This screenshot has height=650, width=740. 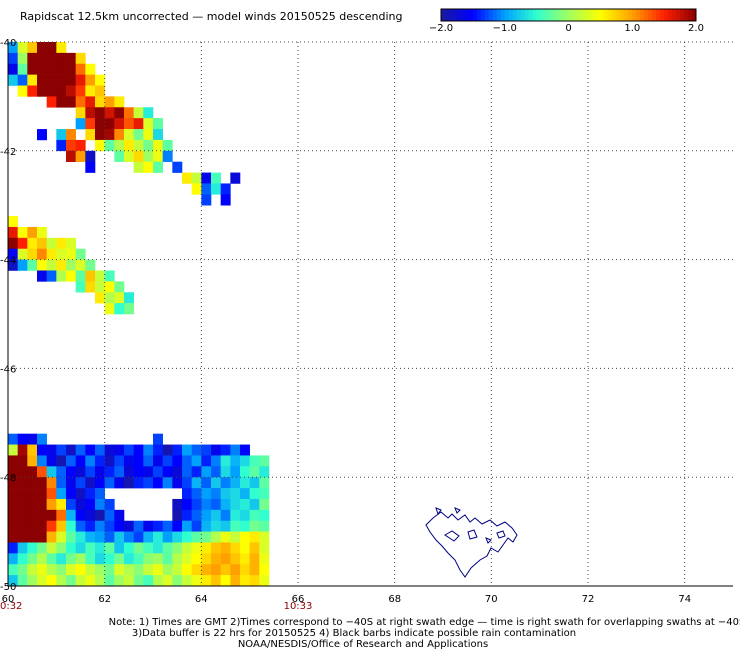 I want to click on colorbar-frame, so click(x=568, y=15).